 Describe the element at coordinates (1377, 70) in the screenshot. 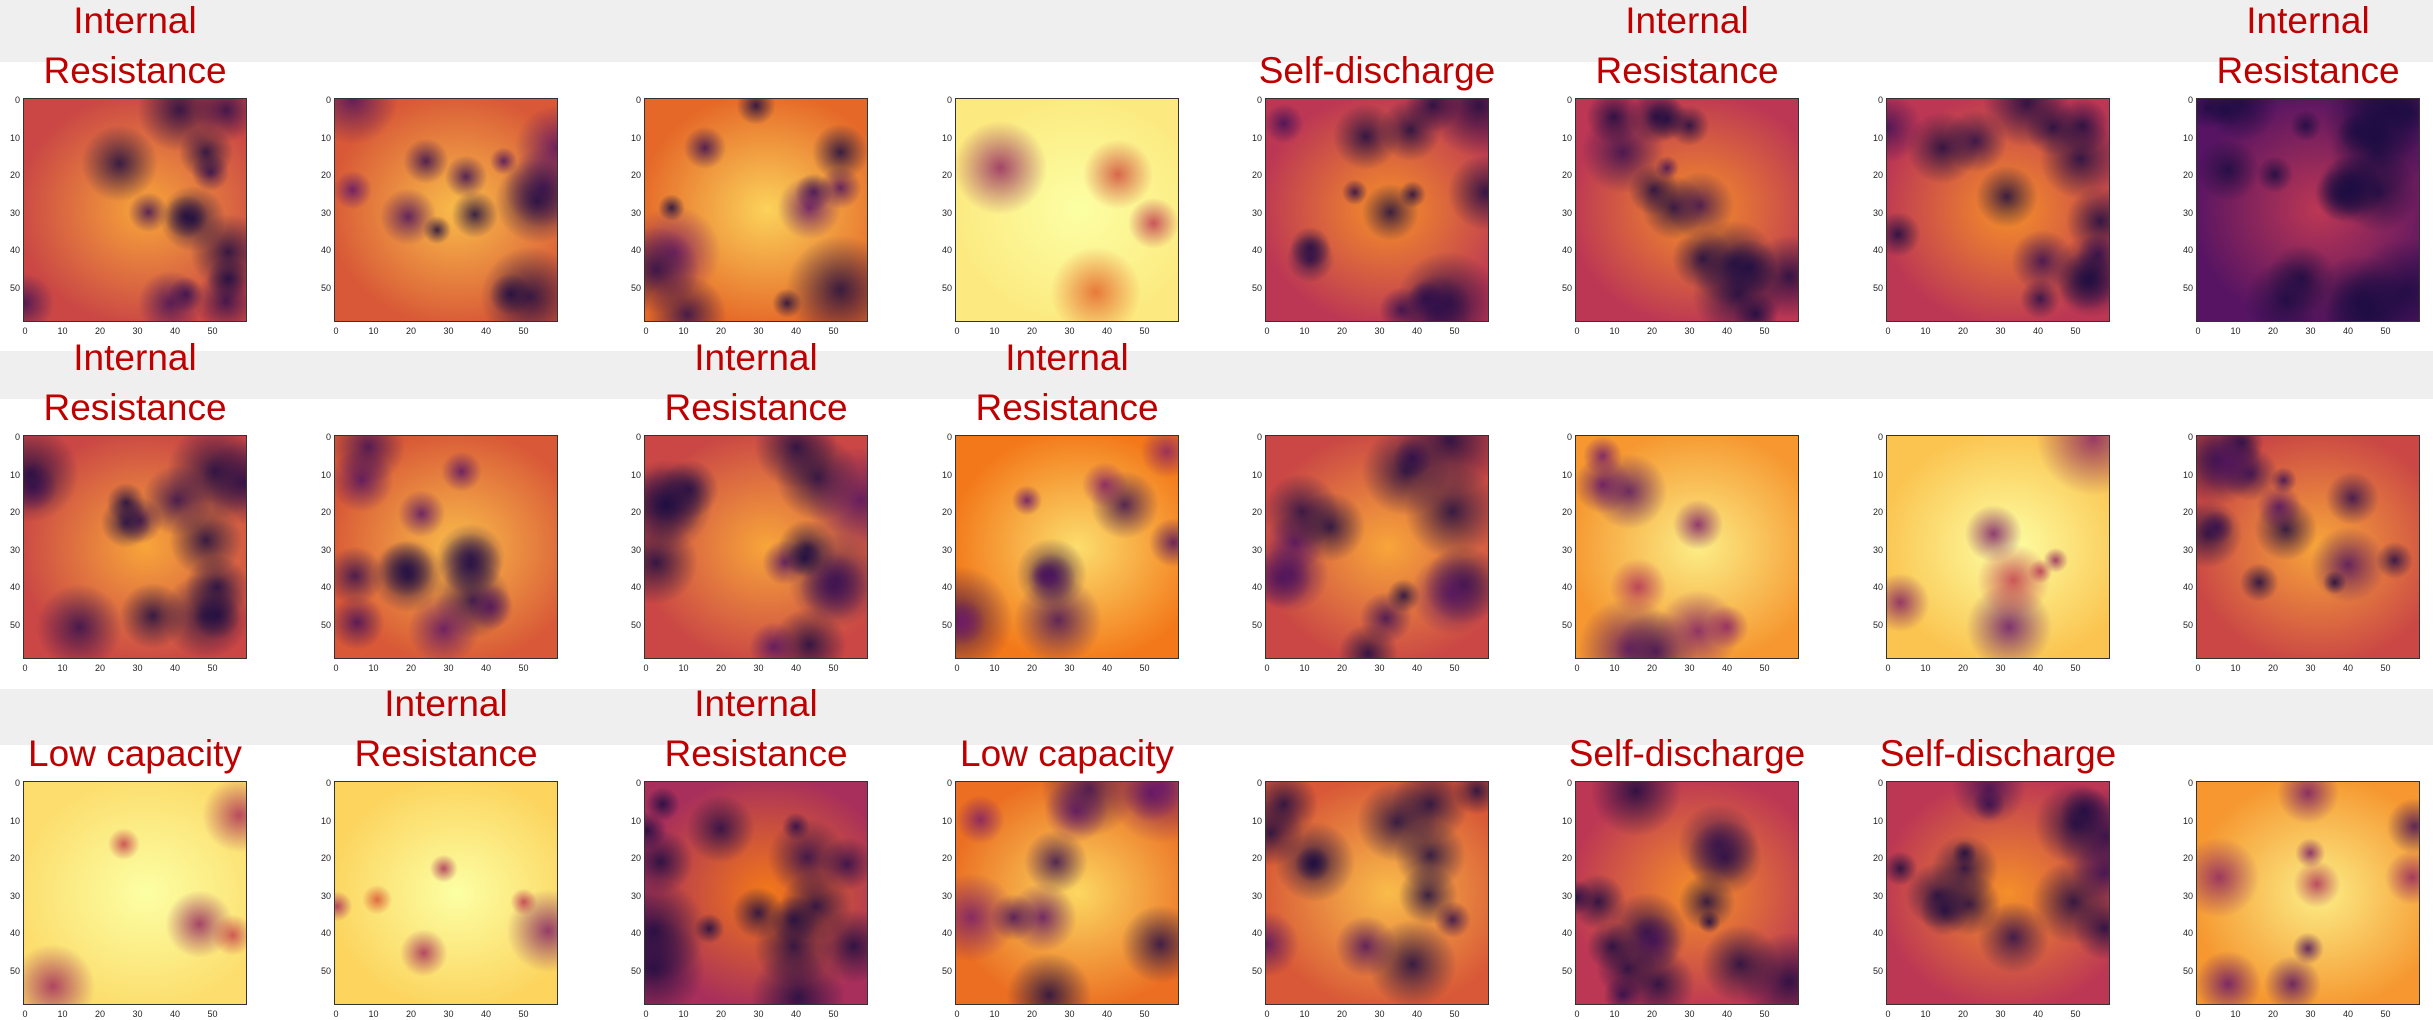

I see `panel-label: Self-discharge` at that location.